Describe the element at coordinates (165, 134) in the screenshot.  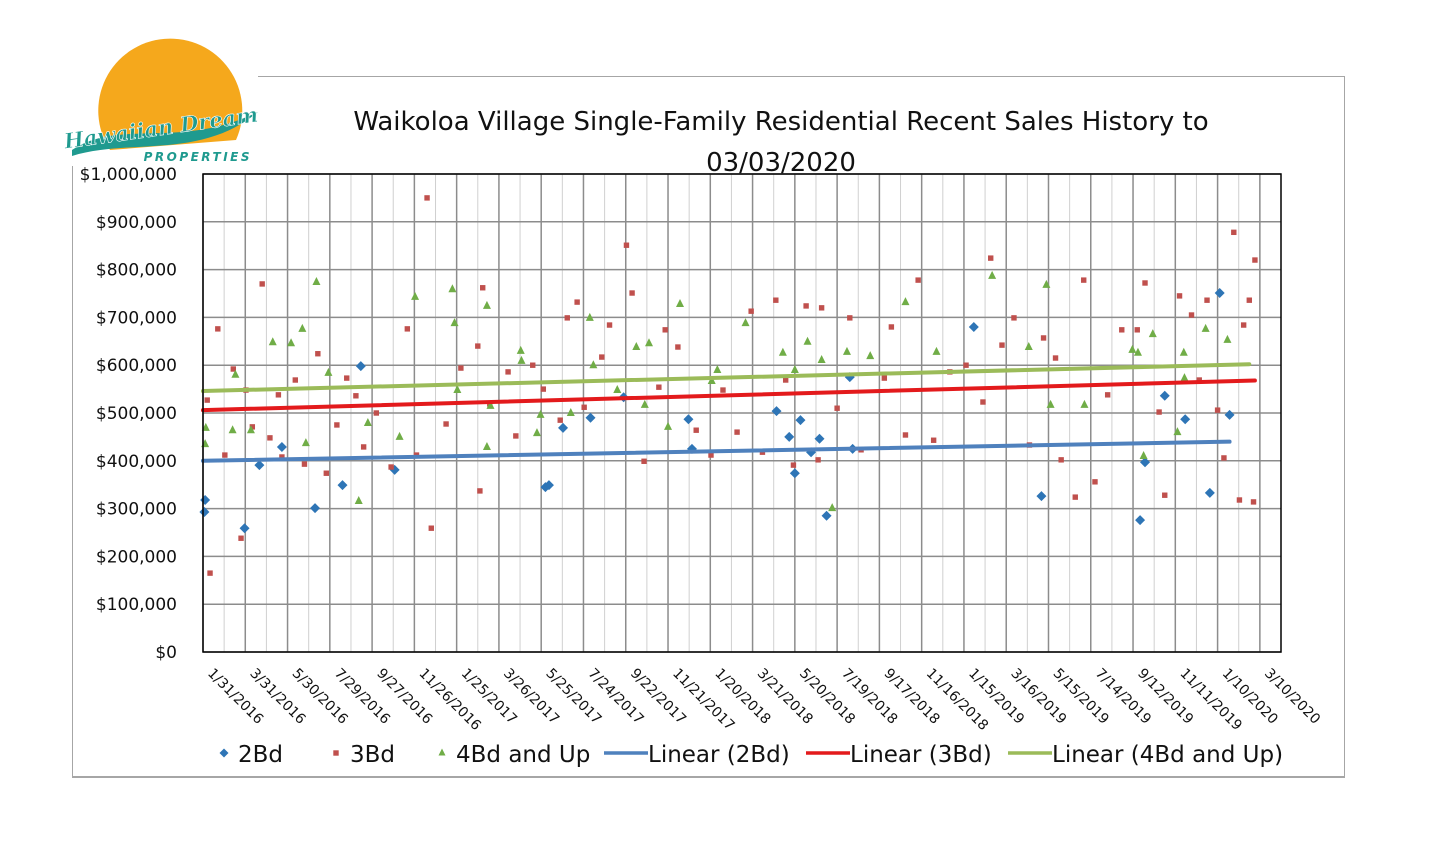
I see `logo-wave` at that location.